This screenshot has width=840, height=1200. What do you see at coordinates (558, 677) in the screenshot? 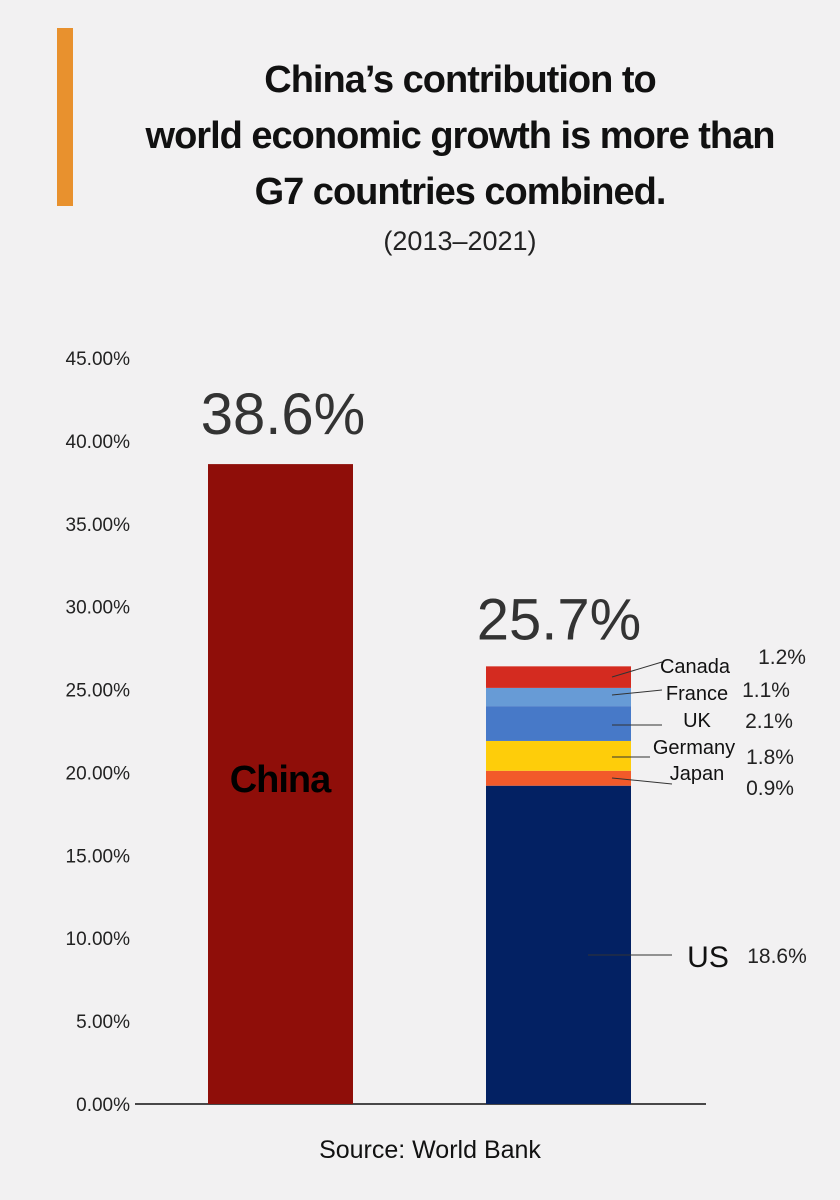
I see `bar-segment-canada` at bounding box center [558, 677].